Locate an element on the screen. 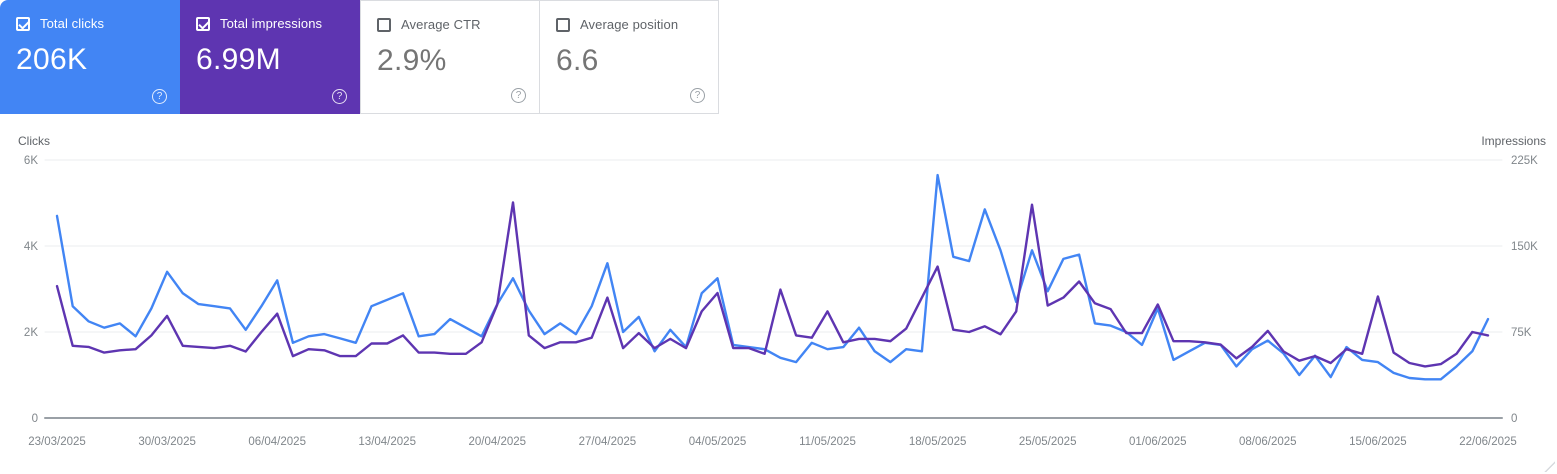  svg-text: Impressions is located at coordinates (1513, 141).